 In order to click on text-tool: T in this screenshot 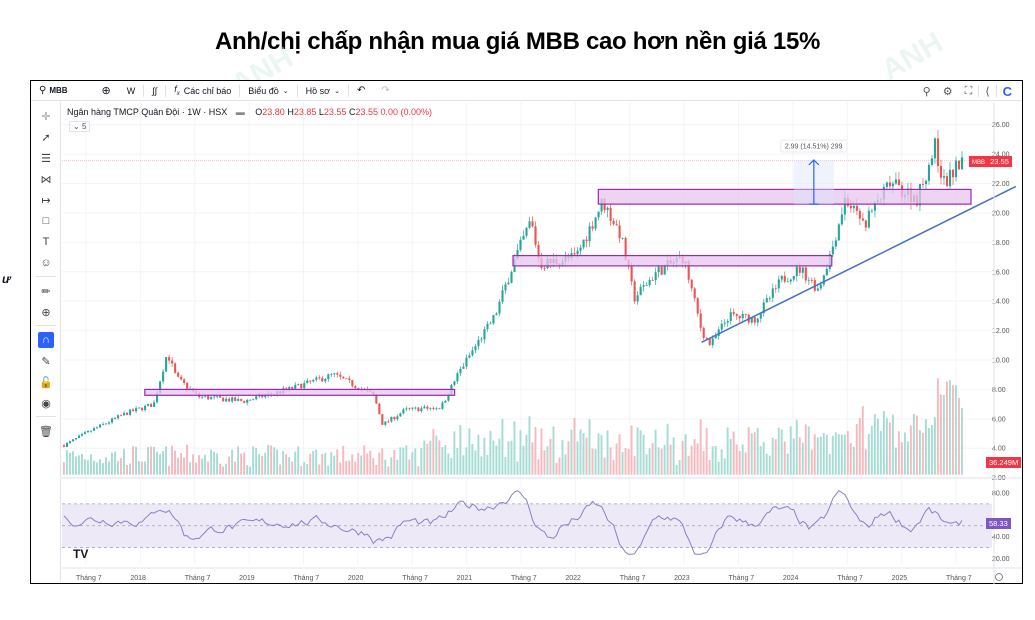, I will do `click(46, 242)`.